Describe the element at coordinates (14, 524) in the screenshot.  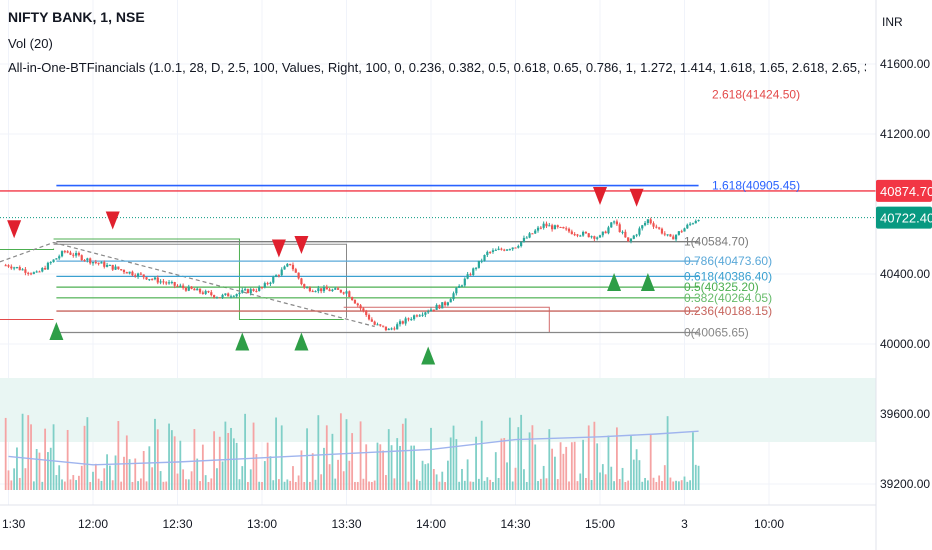
I see `time-tick-label: 1:30` at that location.